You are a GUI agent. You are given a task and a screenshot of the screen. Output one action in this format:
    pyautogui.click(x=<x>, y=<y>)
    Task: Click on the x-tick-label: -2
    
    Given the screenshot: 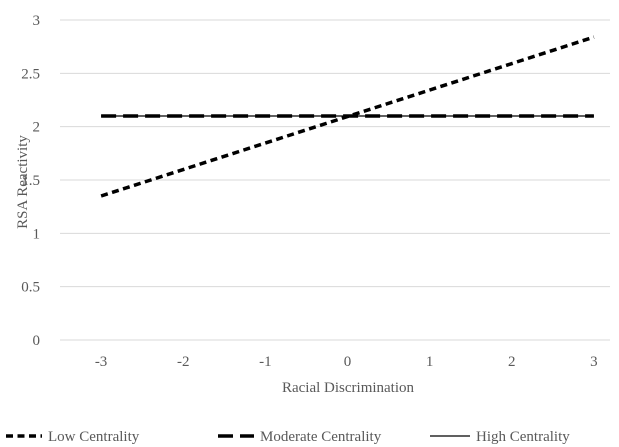 What is the action you would take?
    pyautogui.click(x=183, y=362)
    